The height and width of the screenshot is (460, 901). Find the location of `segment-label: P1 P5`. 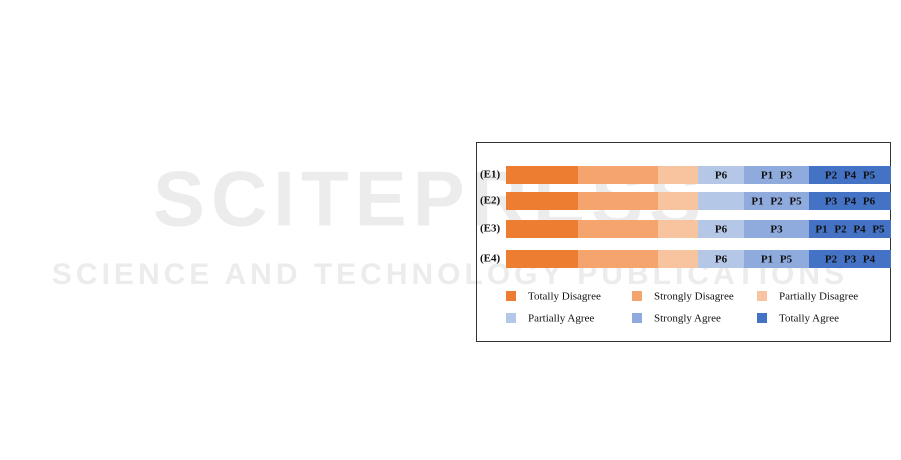

segment-label: P1 P5 is located at coordinates (777, 260).